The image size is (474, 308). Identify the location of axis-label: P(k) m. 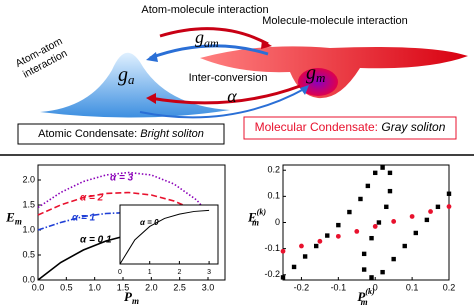
(366, 297).